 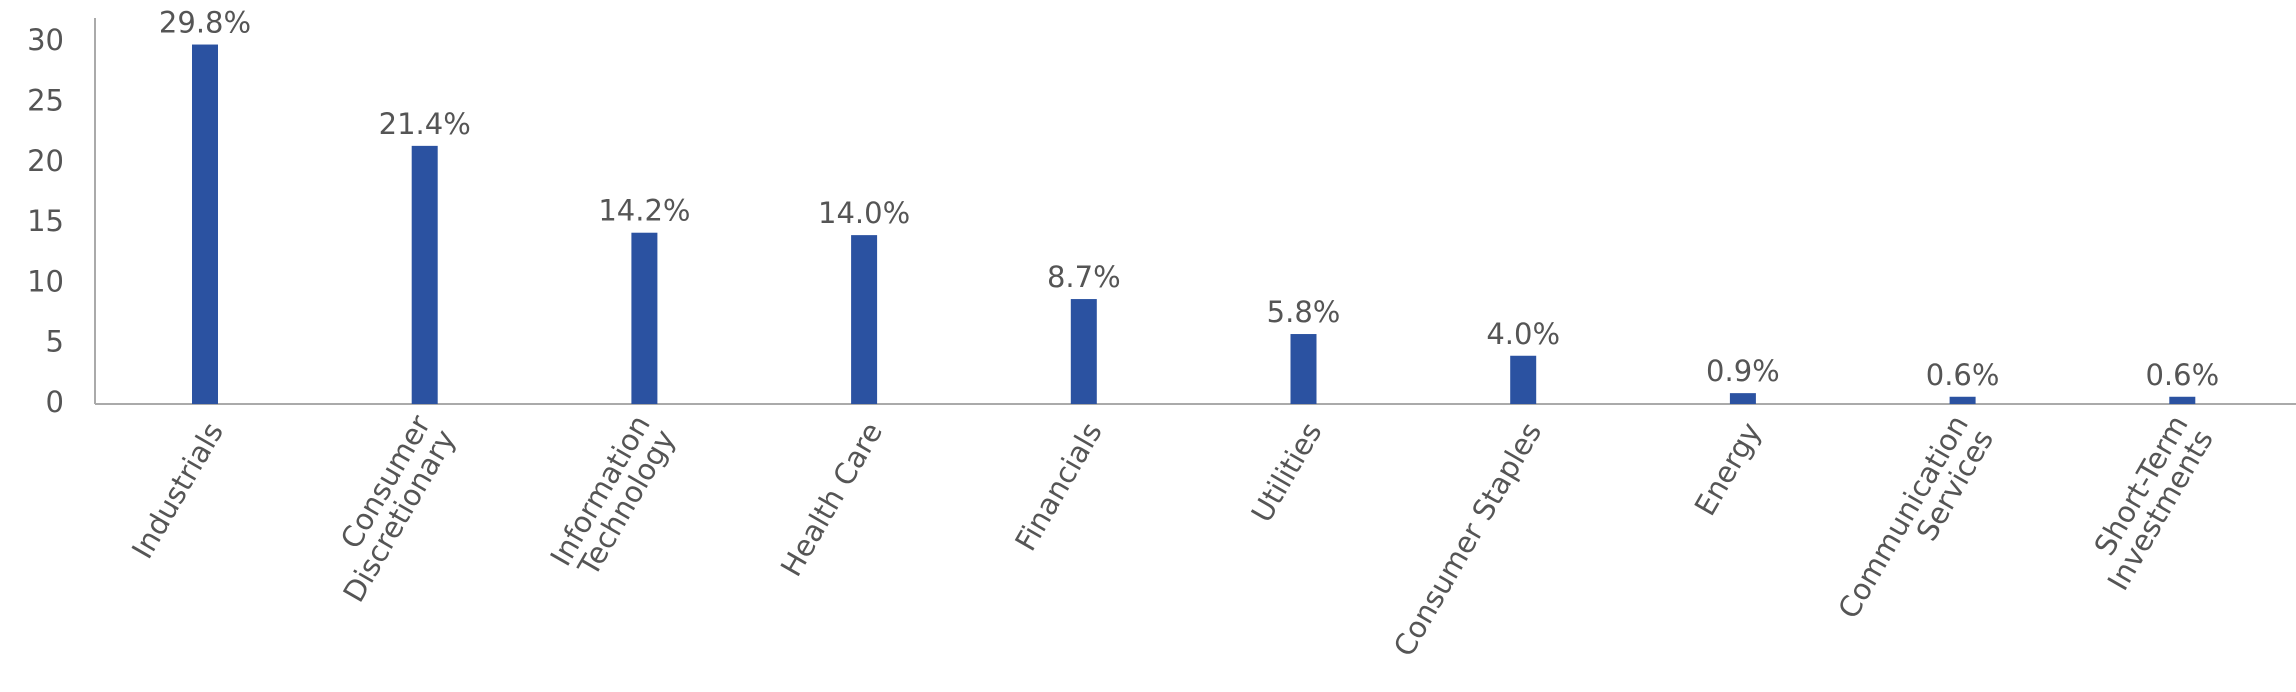 I want to click on value-label: 4.0%, so click(x=1523, y=334).